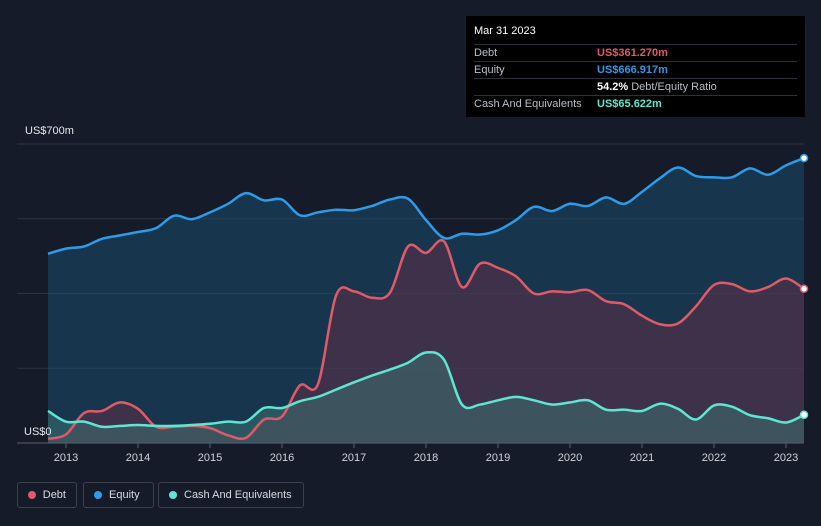  What do you see at coordinates (505, 31) in the screenshot?
I see `tooltip-date: Mar 31 2023` at bounding box center [505, 31].